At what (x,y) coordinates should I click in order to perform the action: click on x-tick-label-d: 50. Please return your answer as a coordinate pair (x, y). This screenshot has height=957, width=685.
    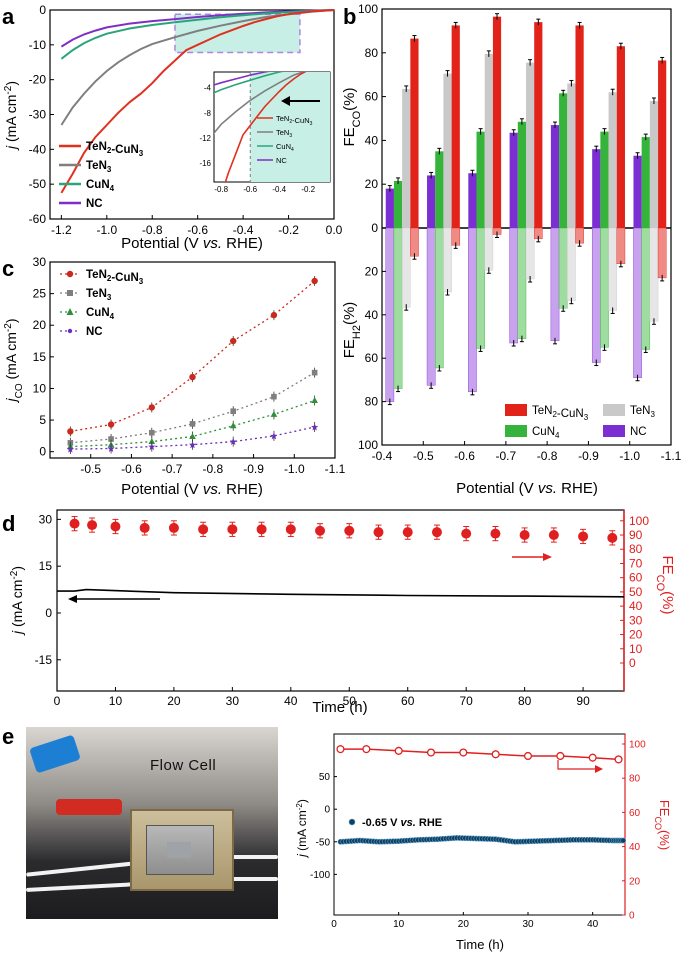
    Looking at the image, I should click on (350, 701).